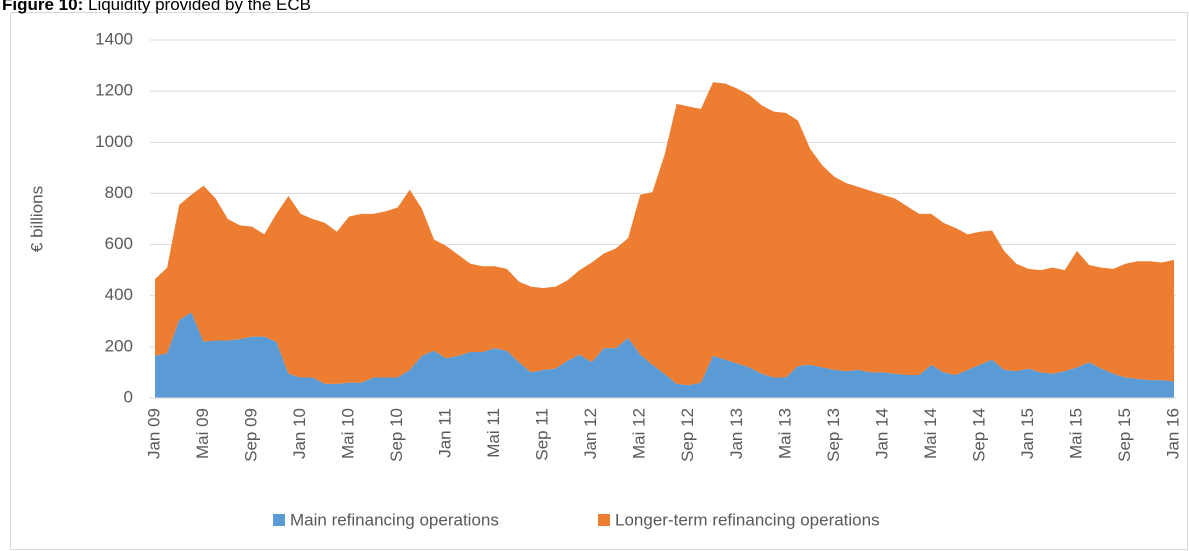 The image size is (1189, 551). I want to click on x-tick-label: Sep 12, so click(687, 435).